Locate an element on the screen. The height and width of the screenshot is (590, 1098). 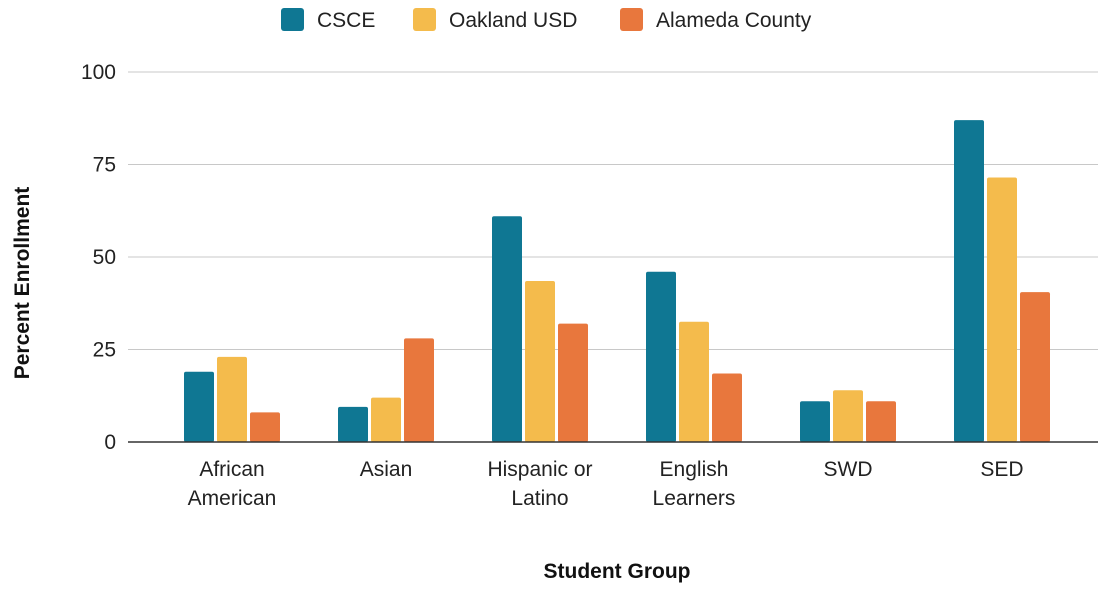
y-tick-label: 100 is located at coordinates (98, 72).